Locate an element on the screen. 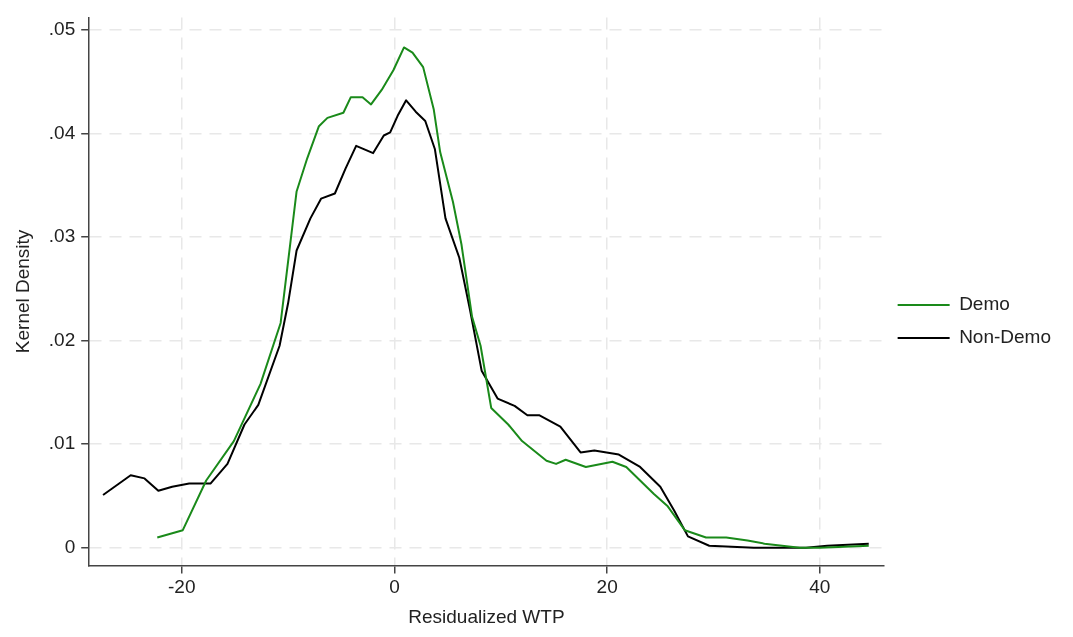  y-tick-label: .04 is located at coordinates (62, 132).